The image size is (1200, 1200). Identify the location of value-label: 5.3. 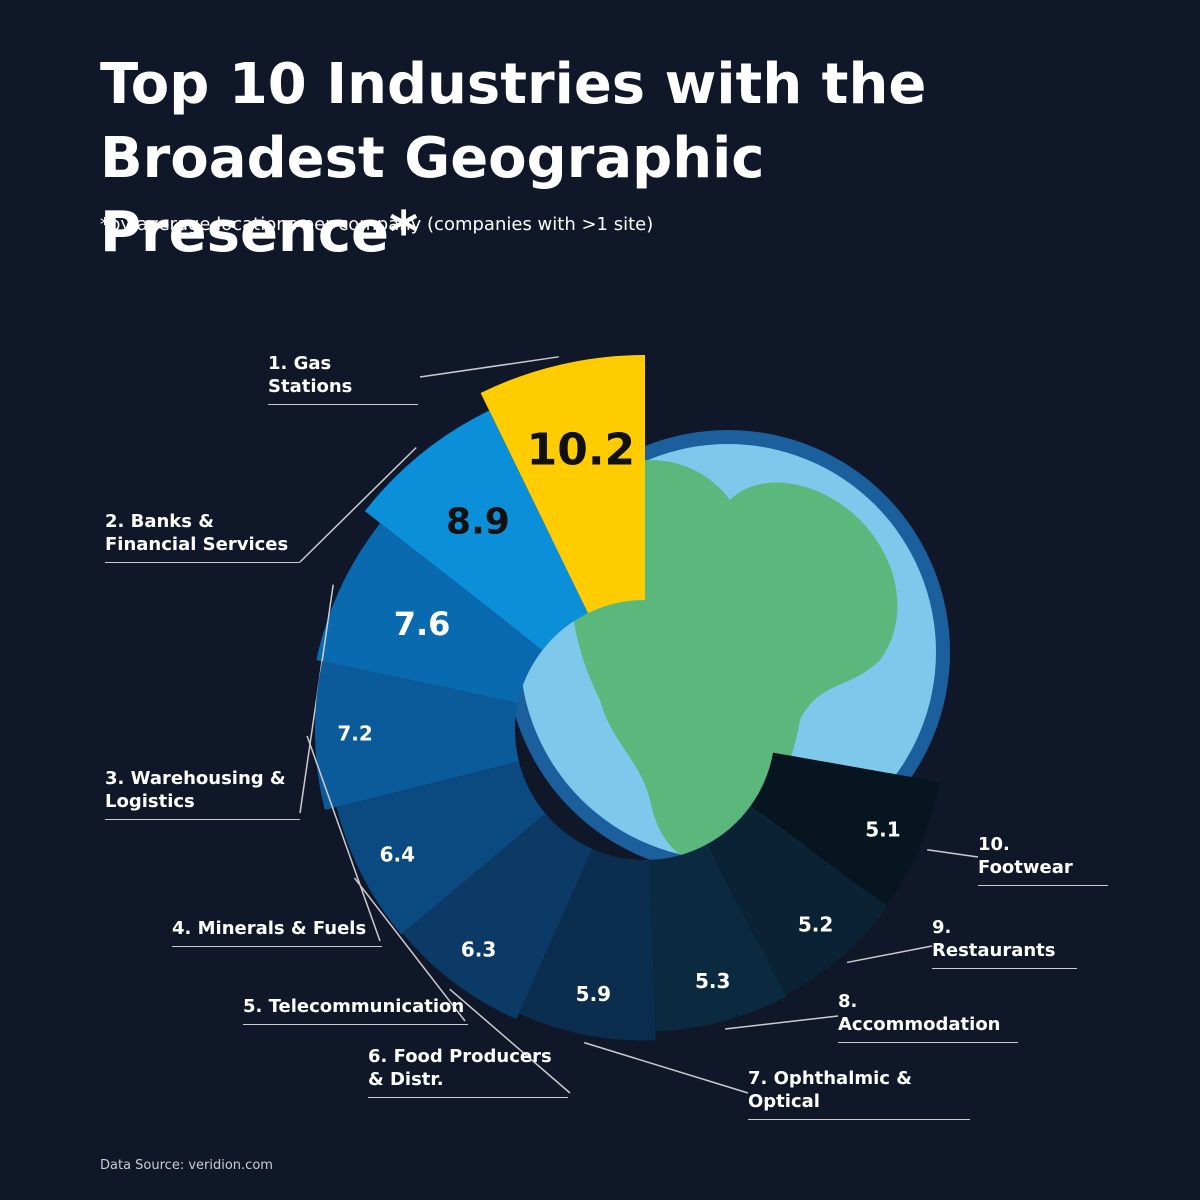
(712, 981).